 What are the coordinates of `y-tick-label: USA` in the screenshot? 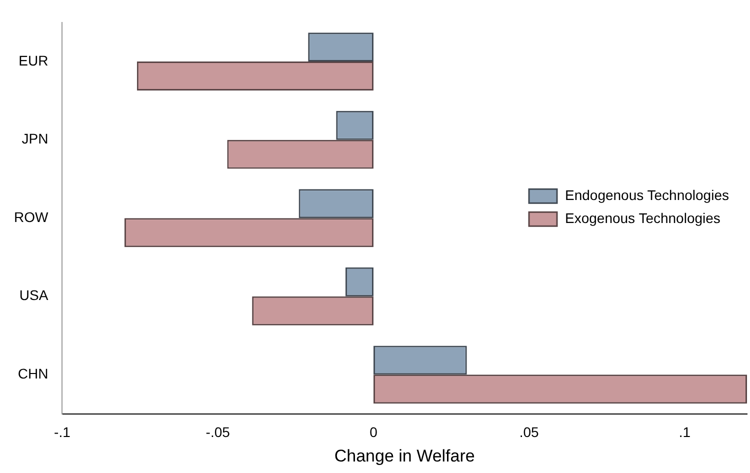 It's located at (34, 295).